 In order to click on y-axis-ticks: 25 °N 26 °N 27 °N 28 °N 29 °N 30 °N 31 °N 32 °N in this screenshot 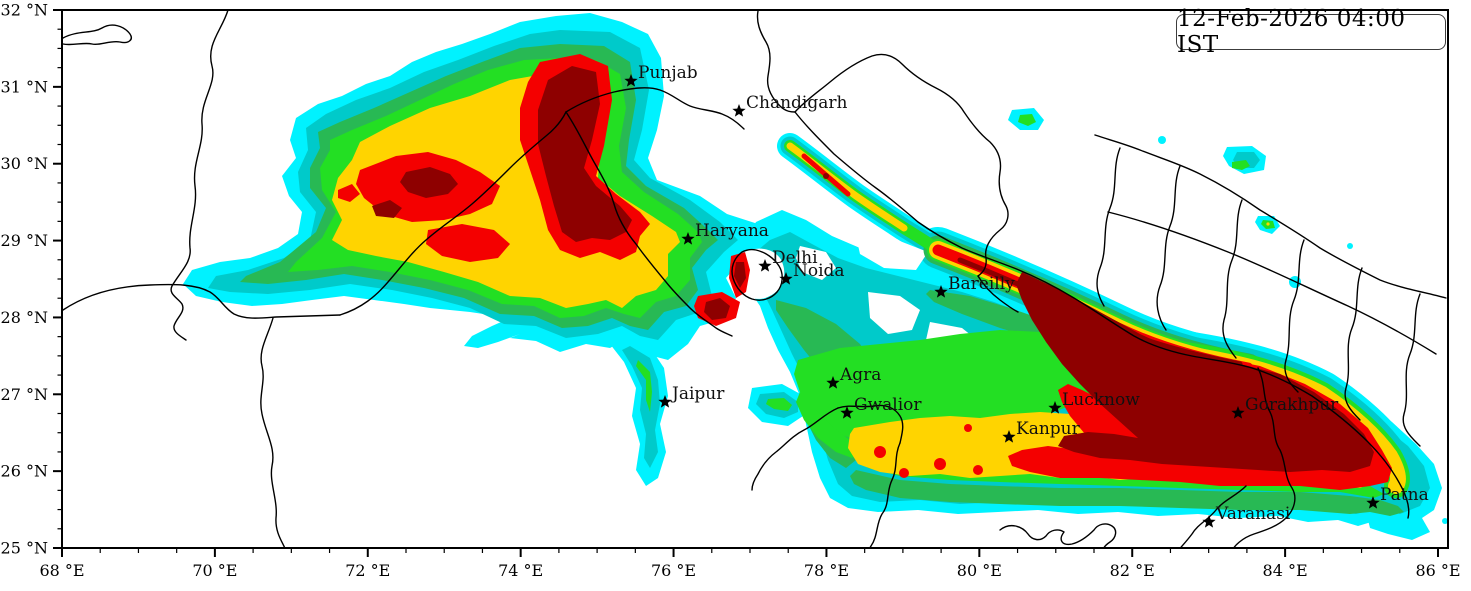, I will do `click(31, 279)`.